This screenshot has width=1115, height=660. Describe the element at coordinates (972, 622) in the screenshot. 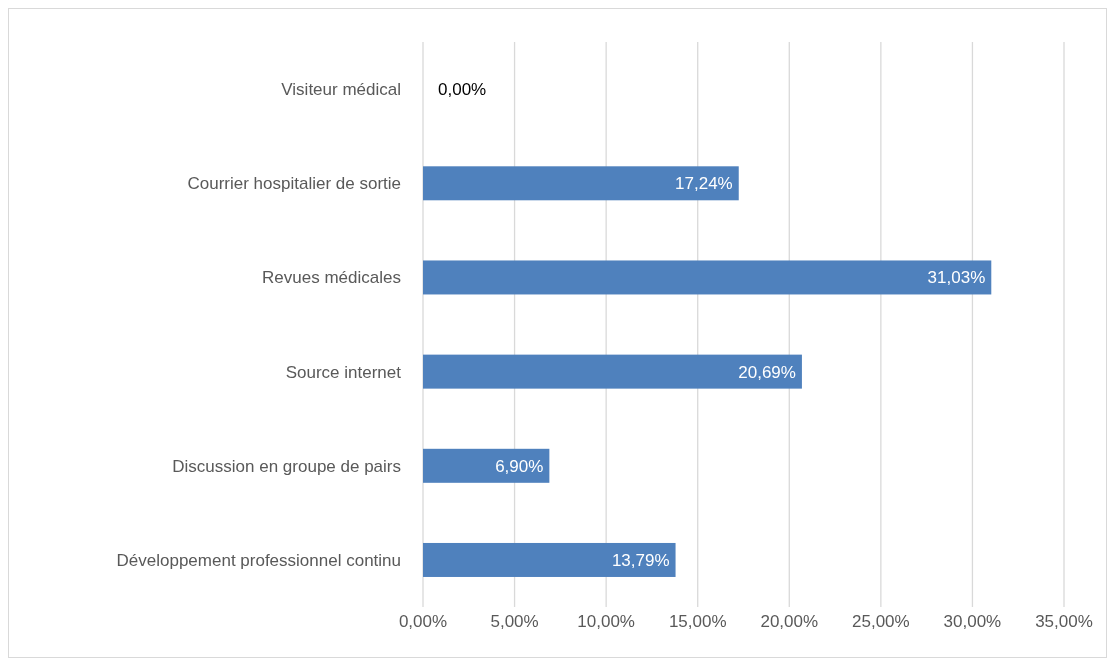

I see `x-tick-label: 30,00%` at that location.